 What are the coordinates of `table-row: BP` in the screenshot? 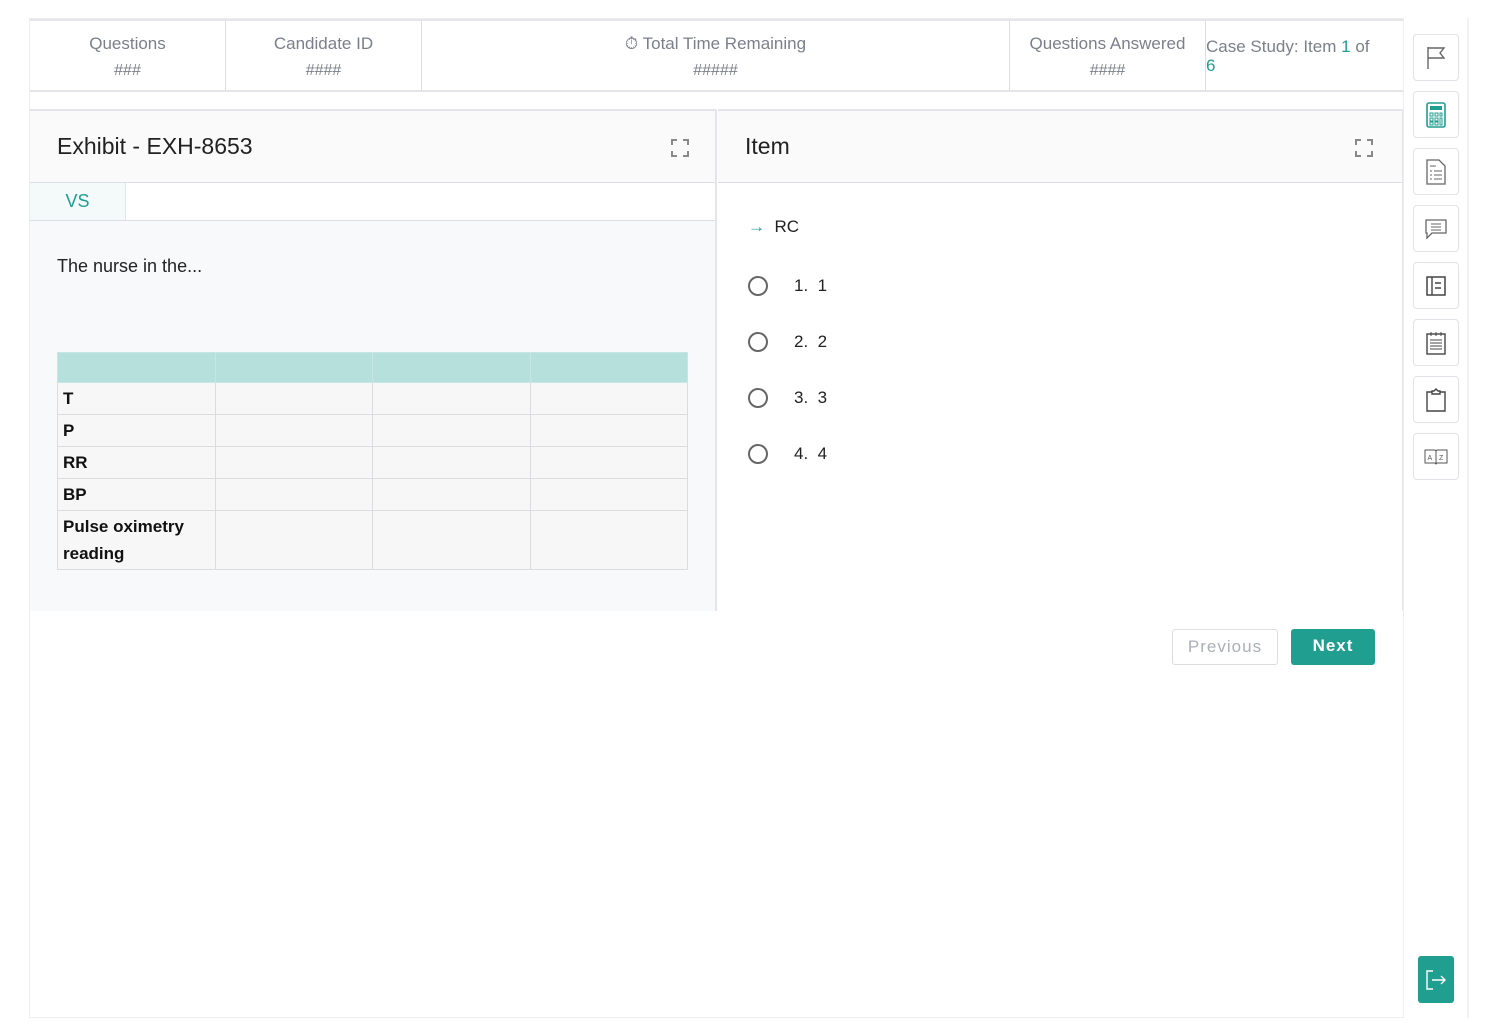 It's located at (373, 494).